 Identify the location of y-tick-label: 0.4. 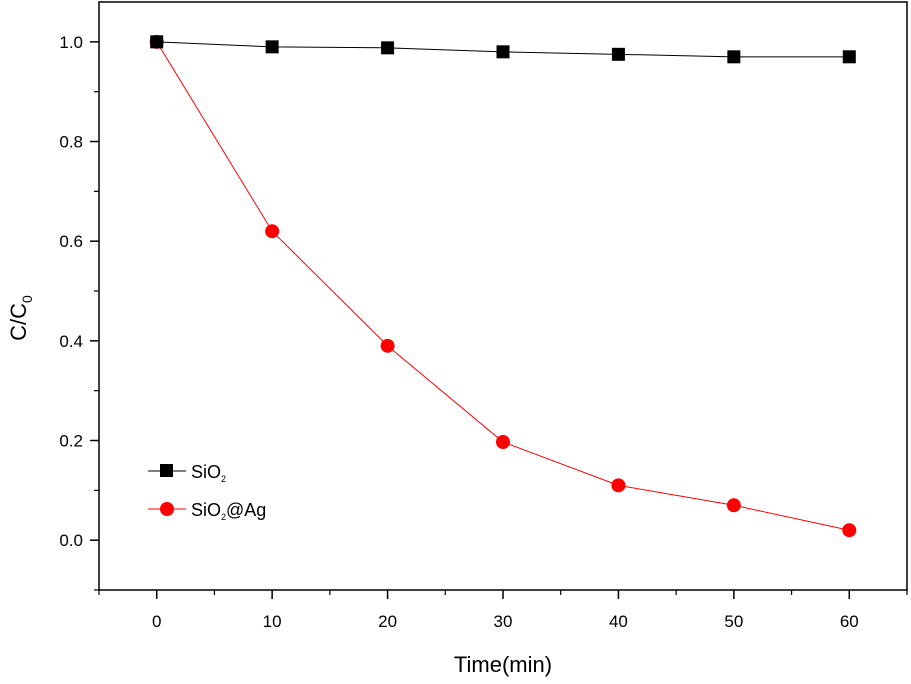
(71, 341).